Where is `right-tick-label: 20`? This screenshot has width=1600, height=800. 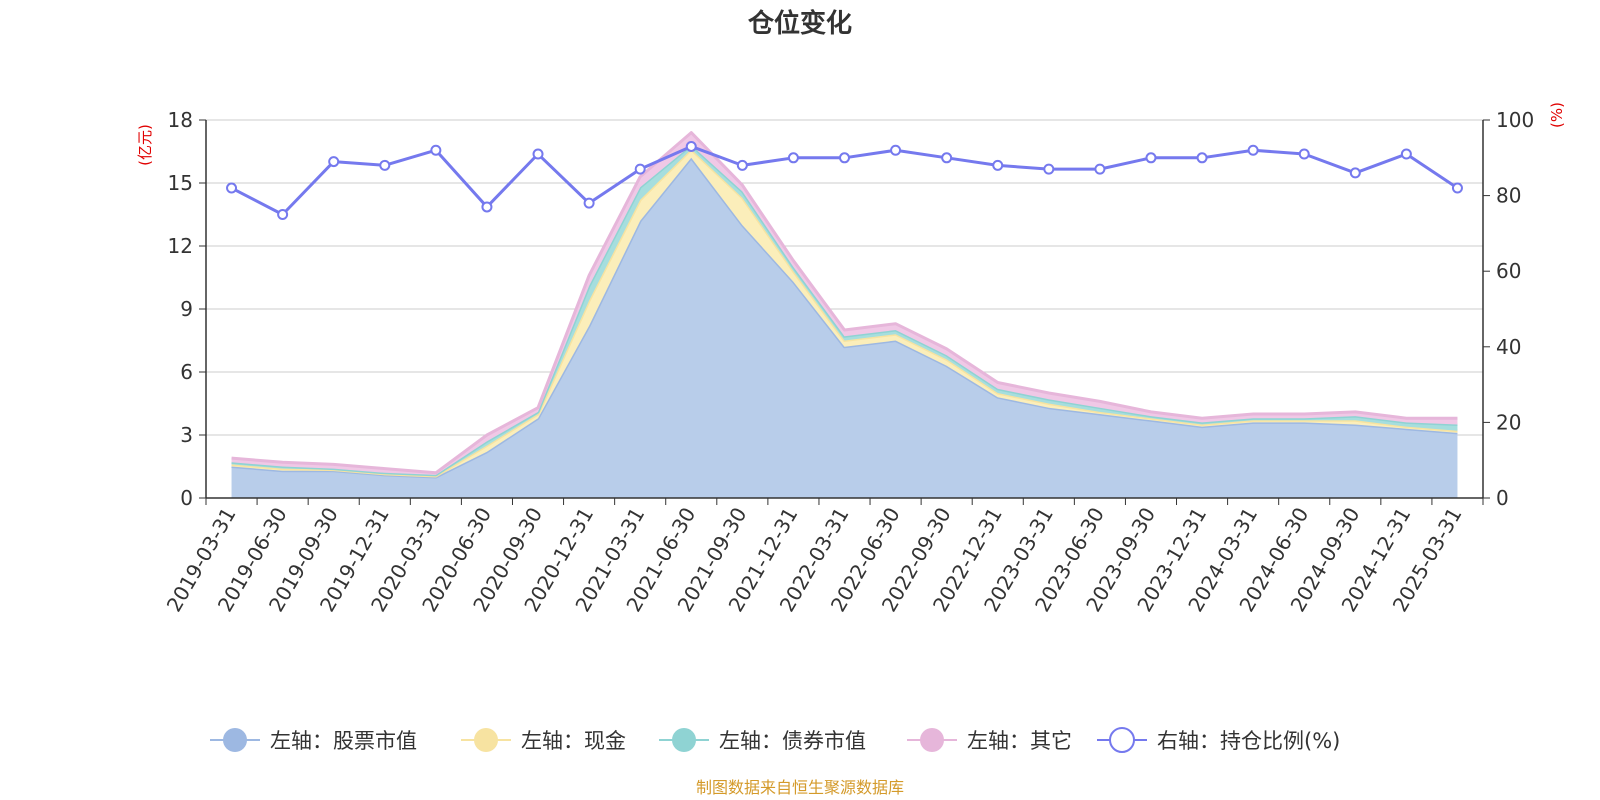
right-tick-label: 20 is located at coordinates (1508, 422).